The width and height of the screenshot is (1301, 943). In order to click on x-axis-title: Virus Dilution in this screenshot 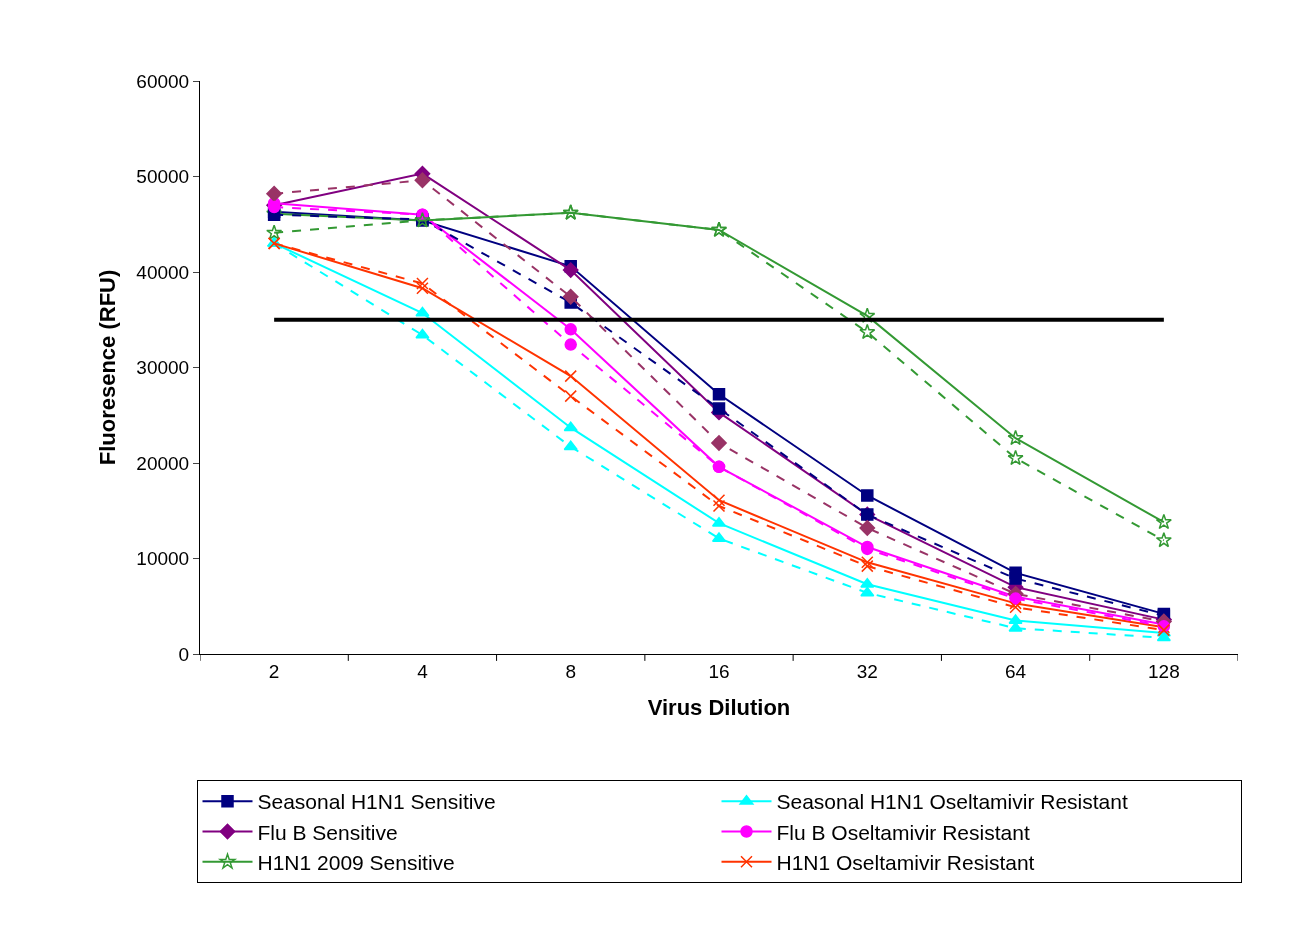, I will do `click(719, 707)`.